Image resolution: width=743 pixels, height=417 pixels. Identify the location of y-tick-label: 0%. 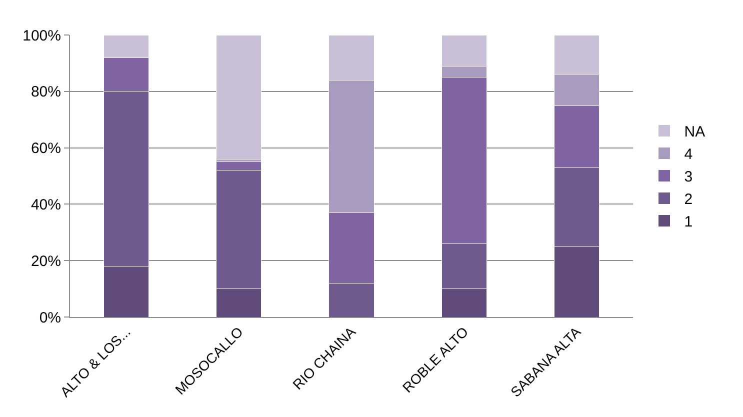
(50, 317).